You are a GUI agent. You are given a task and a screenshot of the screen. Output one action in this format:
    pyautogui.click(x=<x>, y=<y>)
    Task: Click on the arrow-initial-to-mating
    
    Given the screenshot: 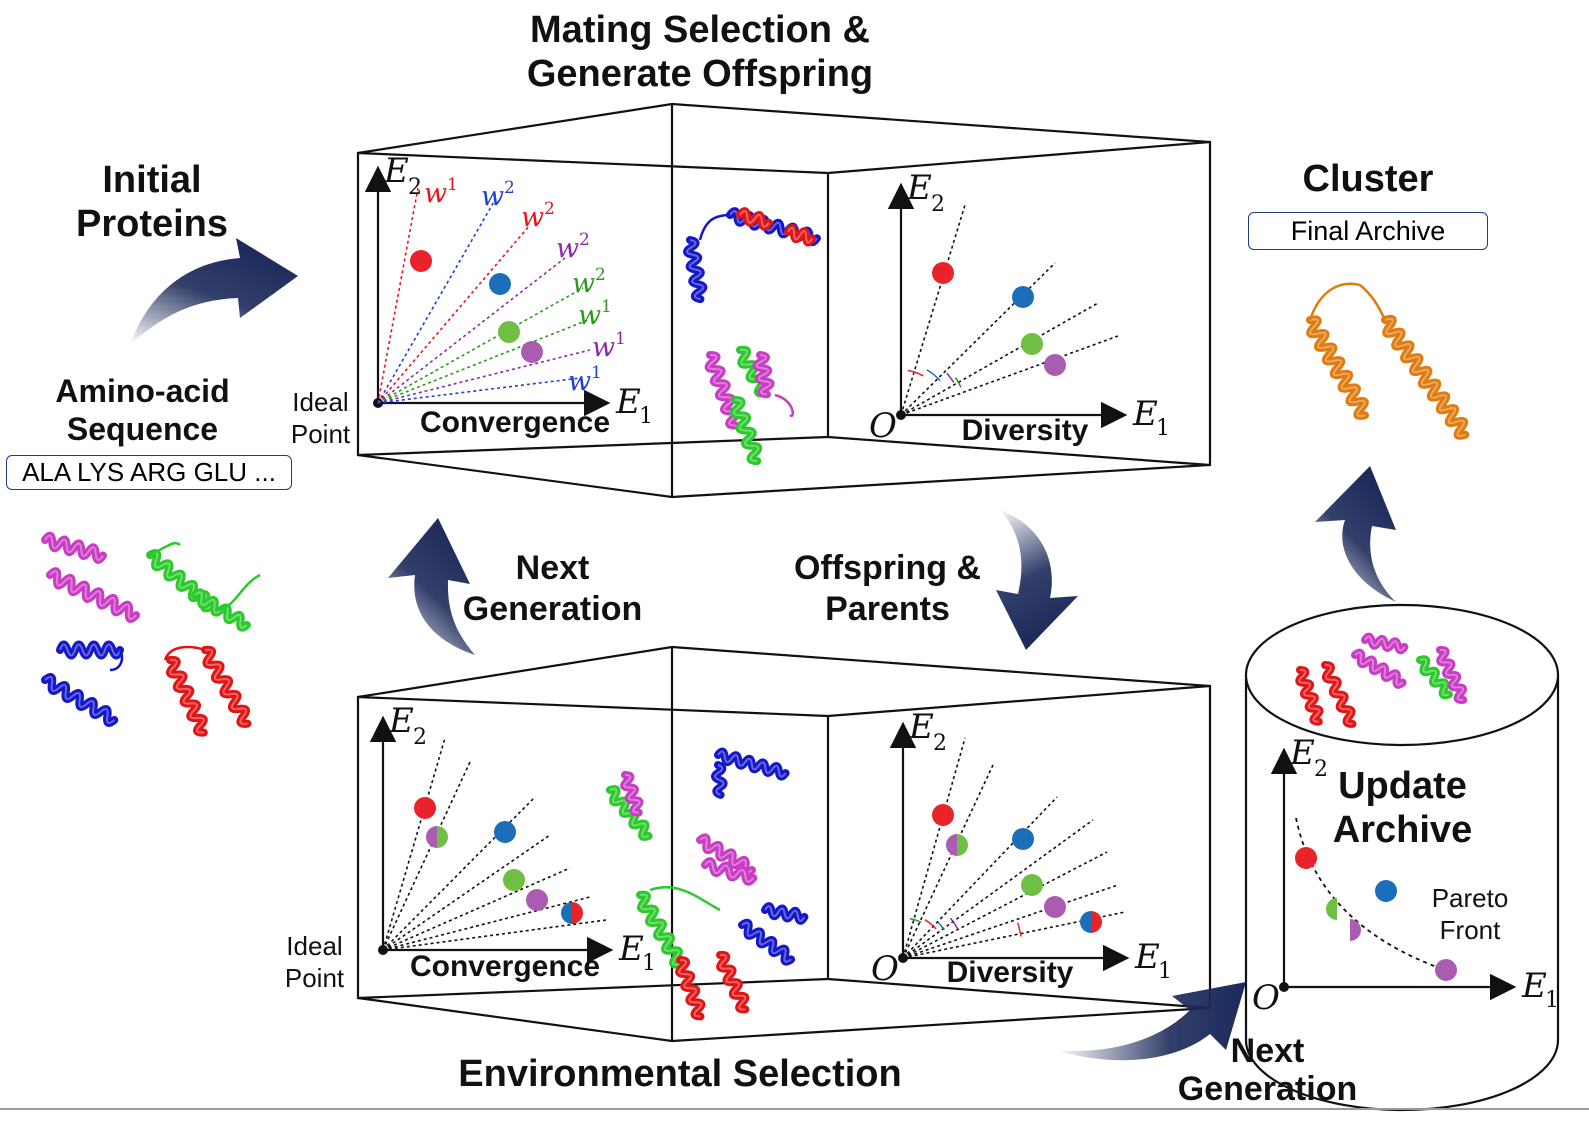 What is the action you would take?
    pyautogui.click(x=214, y=291)
    